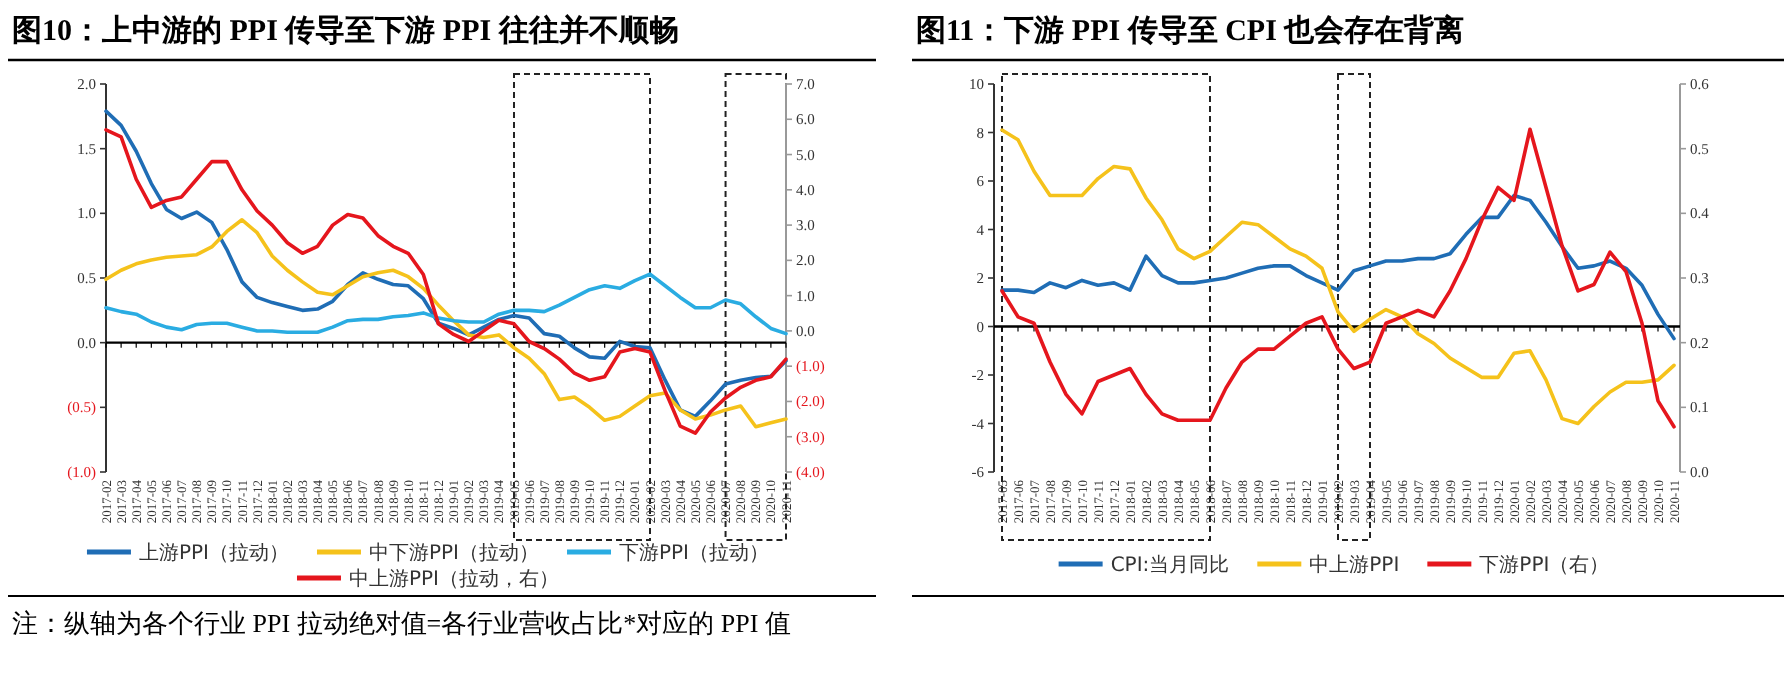 The image size is (1792, 698). What do you see at coordinates (1190, 30) in the screenshot?
I see `chart-title: 图11：下游 PPI 传导至 CPI 也会存在背离` at bounding box center [1190, 30].